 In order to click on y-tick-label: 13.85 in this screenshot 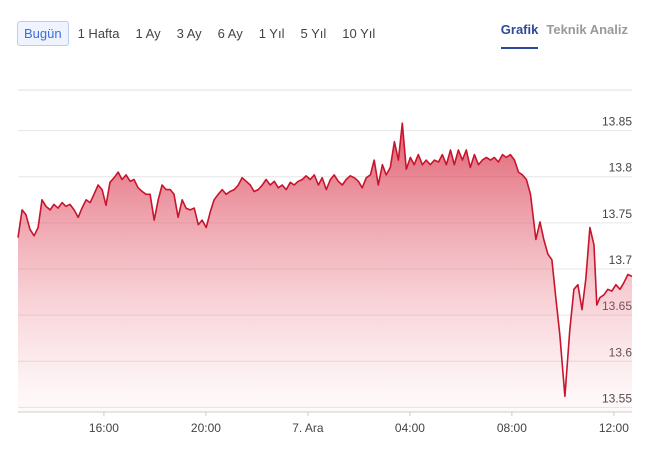, I will do `click(617, 122)`.